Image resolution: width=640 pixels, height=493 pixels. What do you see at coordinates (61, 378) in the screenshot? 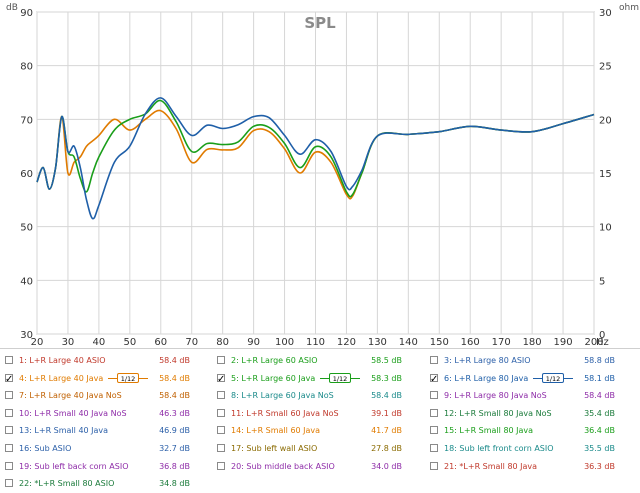
I see `legend-label: 4: L+R Large 40 Java` at bounding box center [61, 378].